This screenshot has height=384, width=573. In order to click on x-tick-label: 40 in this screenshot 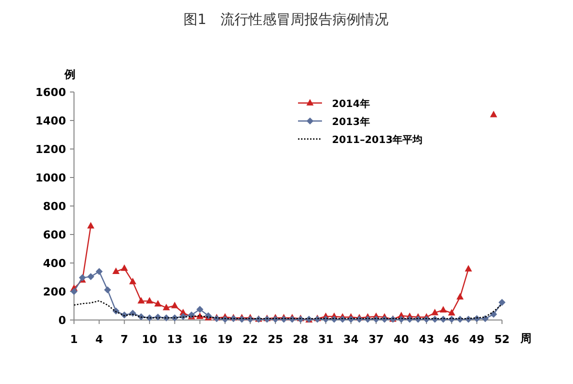, I will do `click(402, 339)`.